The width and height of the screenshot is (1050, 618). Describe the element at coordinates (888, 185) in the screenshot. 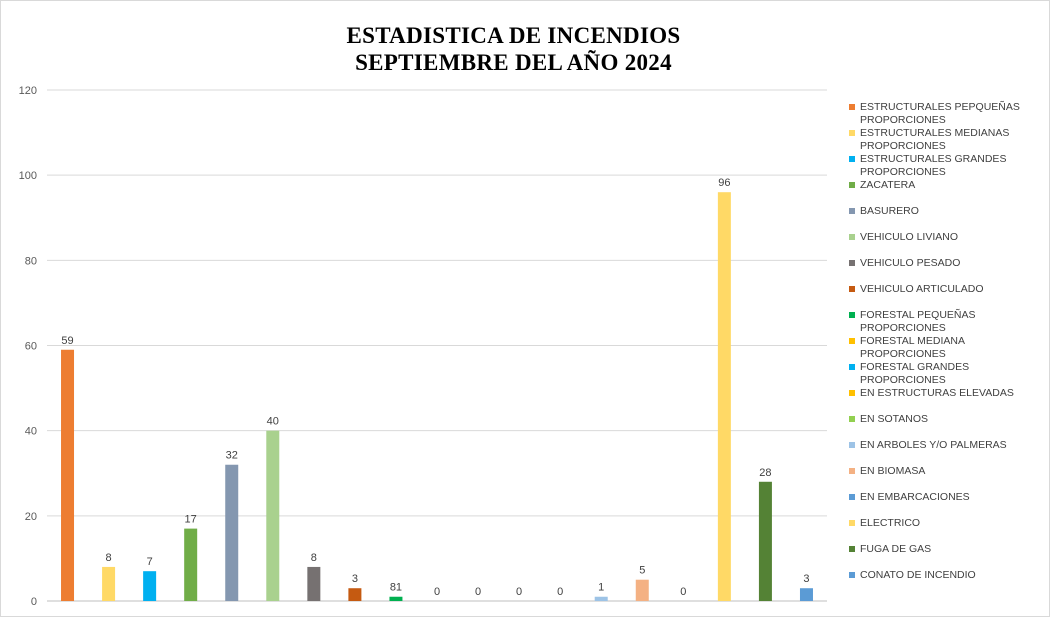

I see `legend-label: ZACATERA` at that location.